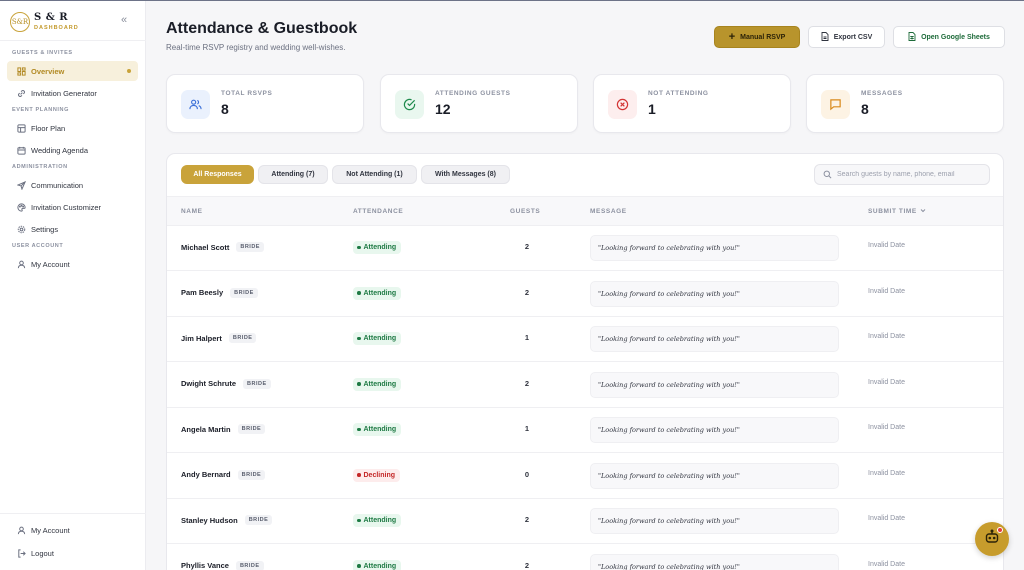 Image resolution: width=1024 pixels, height=570 pixels. I want to click on stat-label: NOT ATTENDING, so click(678, 93).